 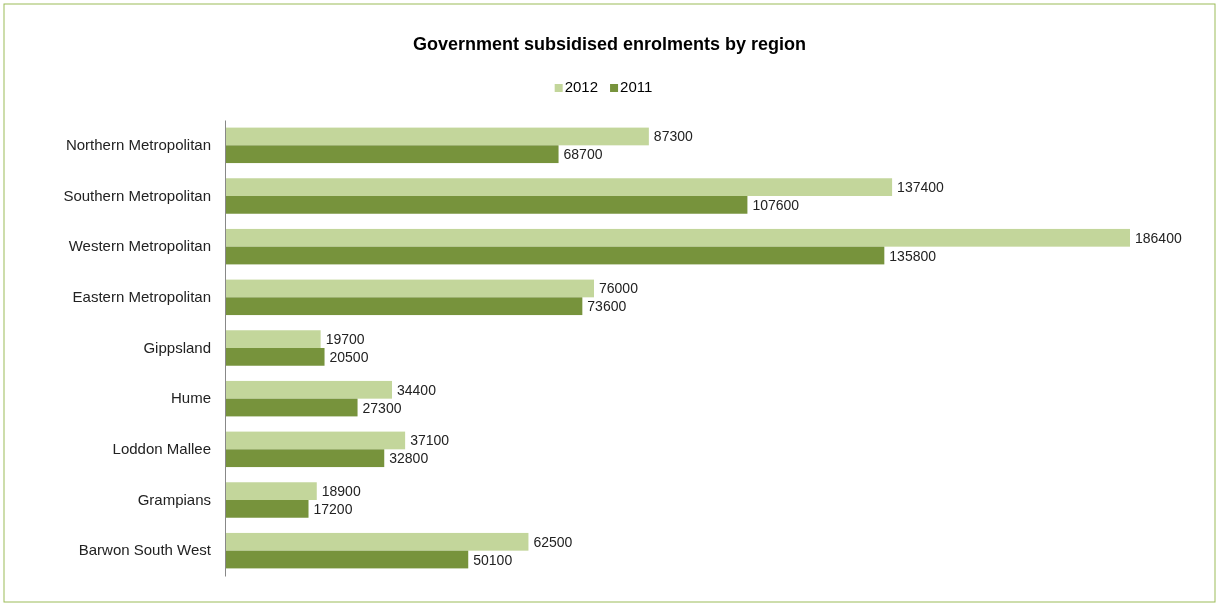 I want to click on chart-title: Government subsidised enrolments by region, so click(x=609, y=44).